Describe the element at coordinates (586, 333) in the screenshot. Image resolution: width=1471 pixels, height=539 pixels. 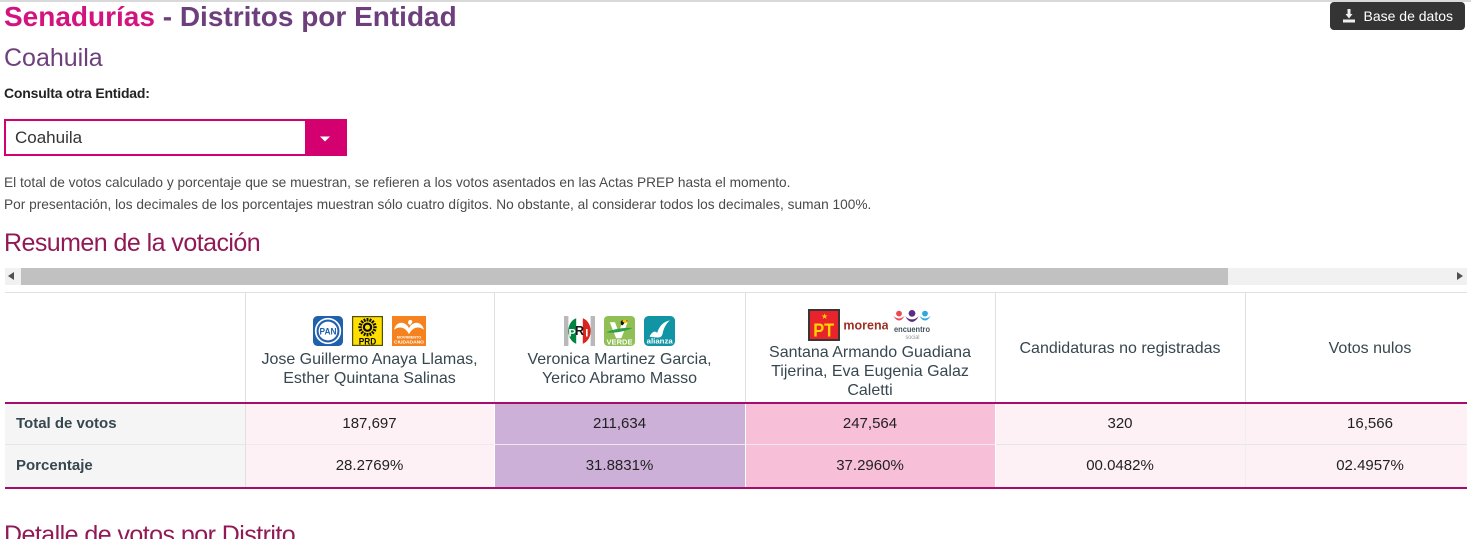
I see `svg-text: I` at that location.